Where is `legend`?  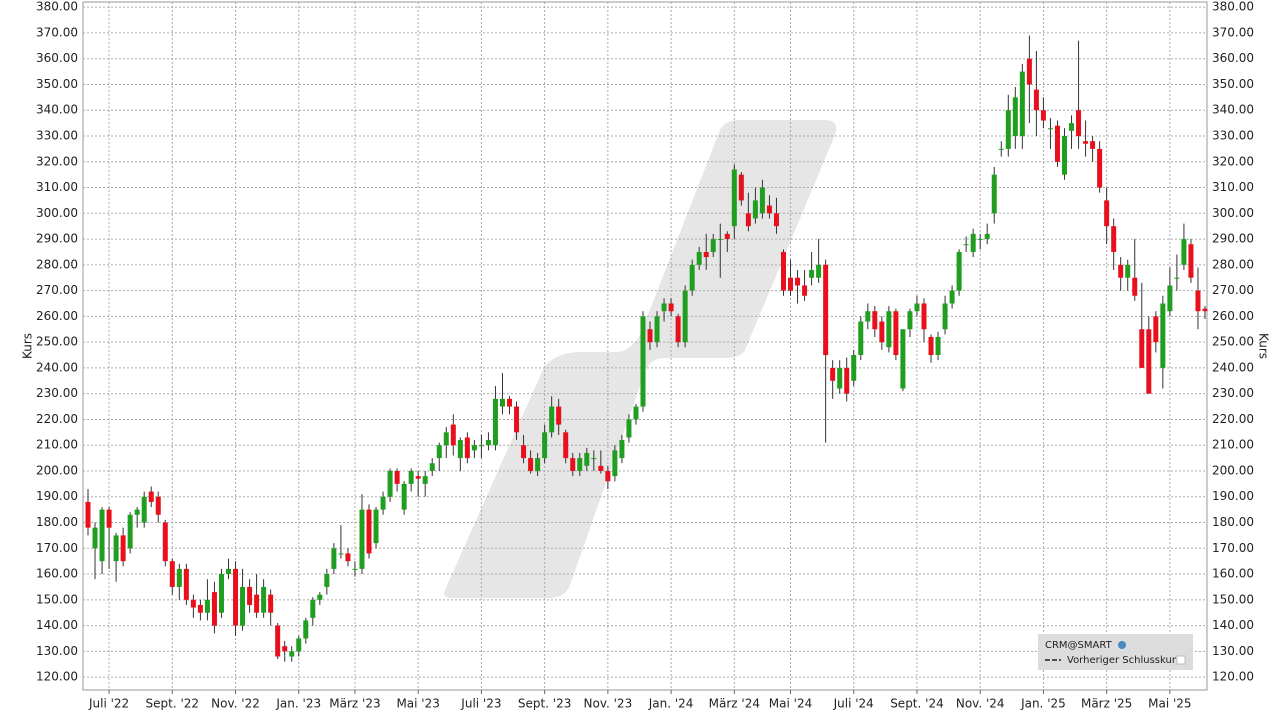
legend is located at coordinates (1115, 652).